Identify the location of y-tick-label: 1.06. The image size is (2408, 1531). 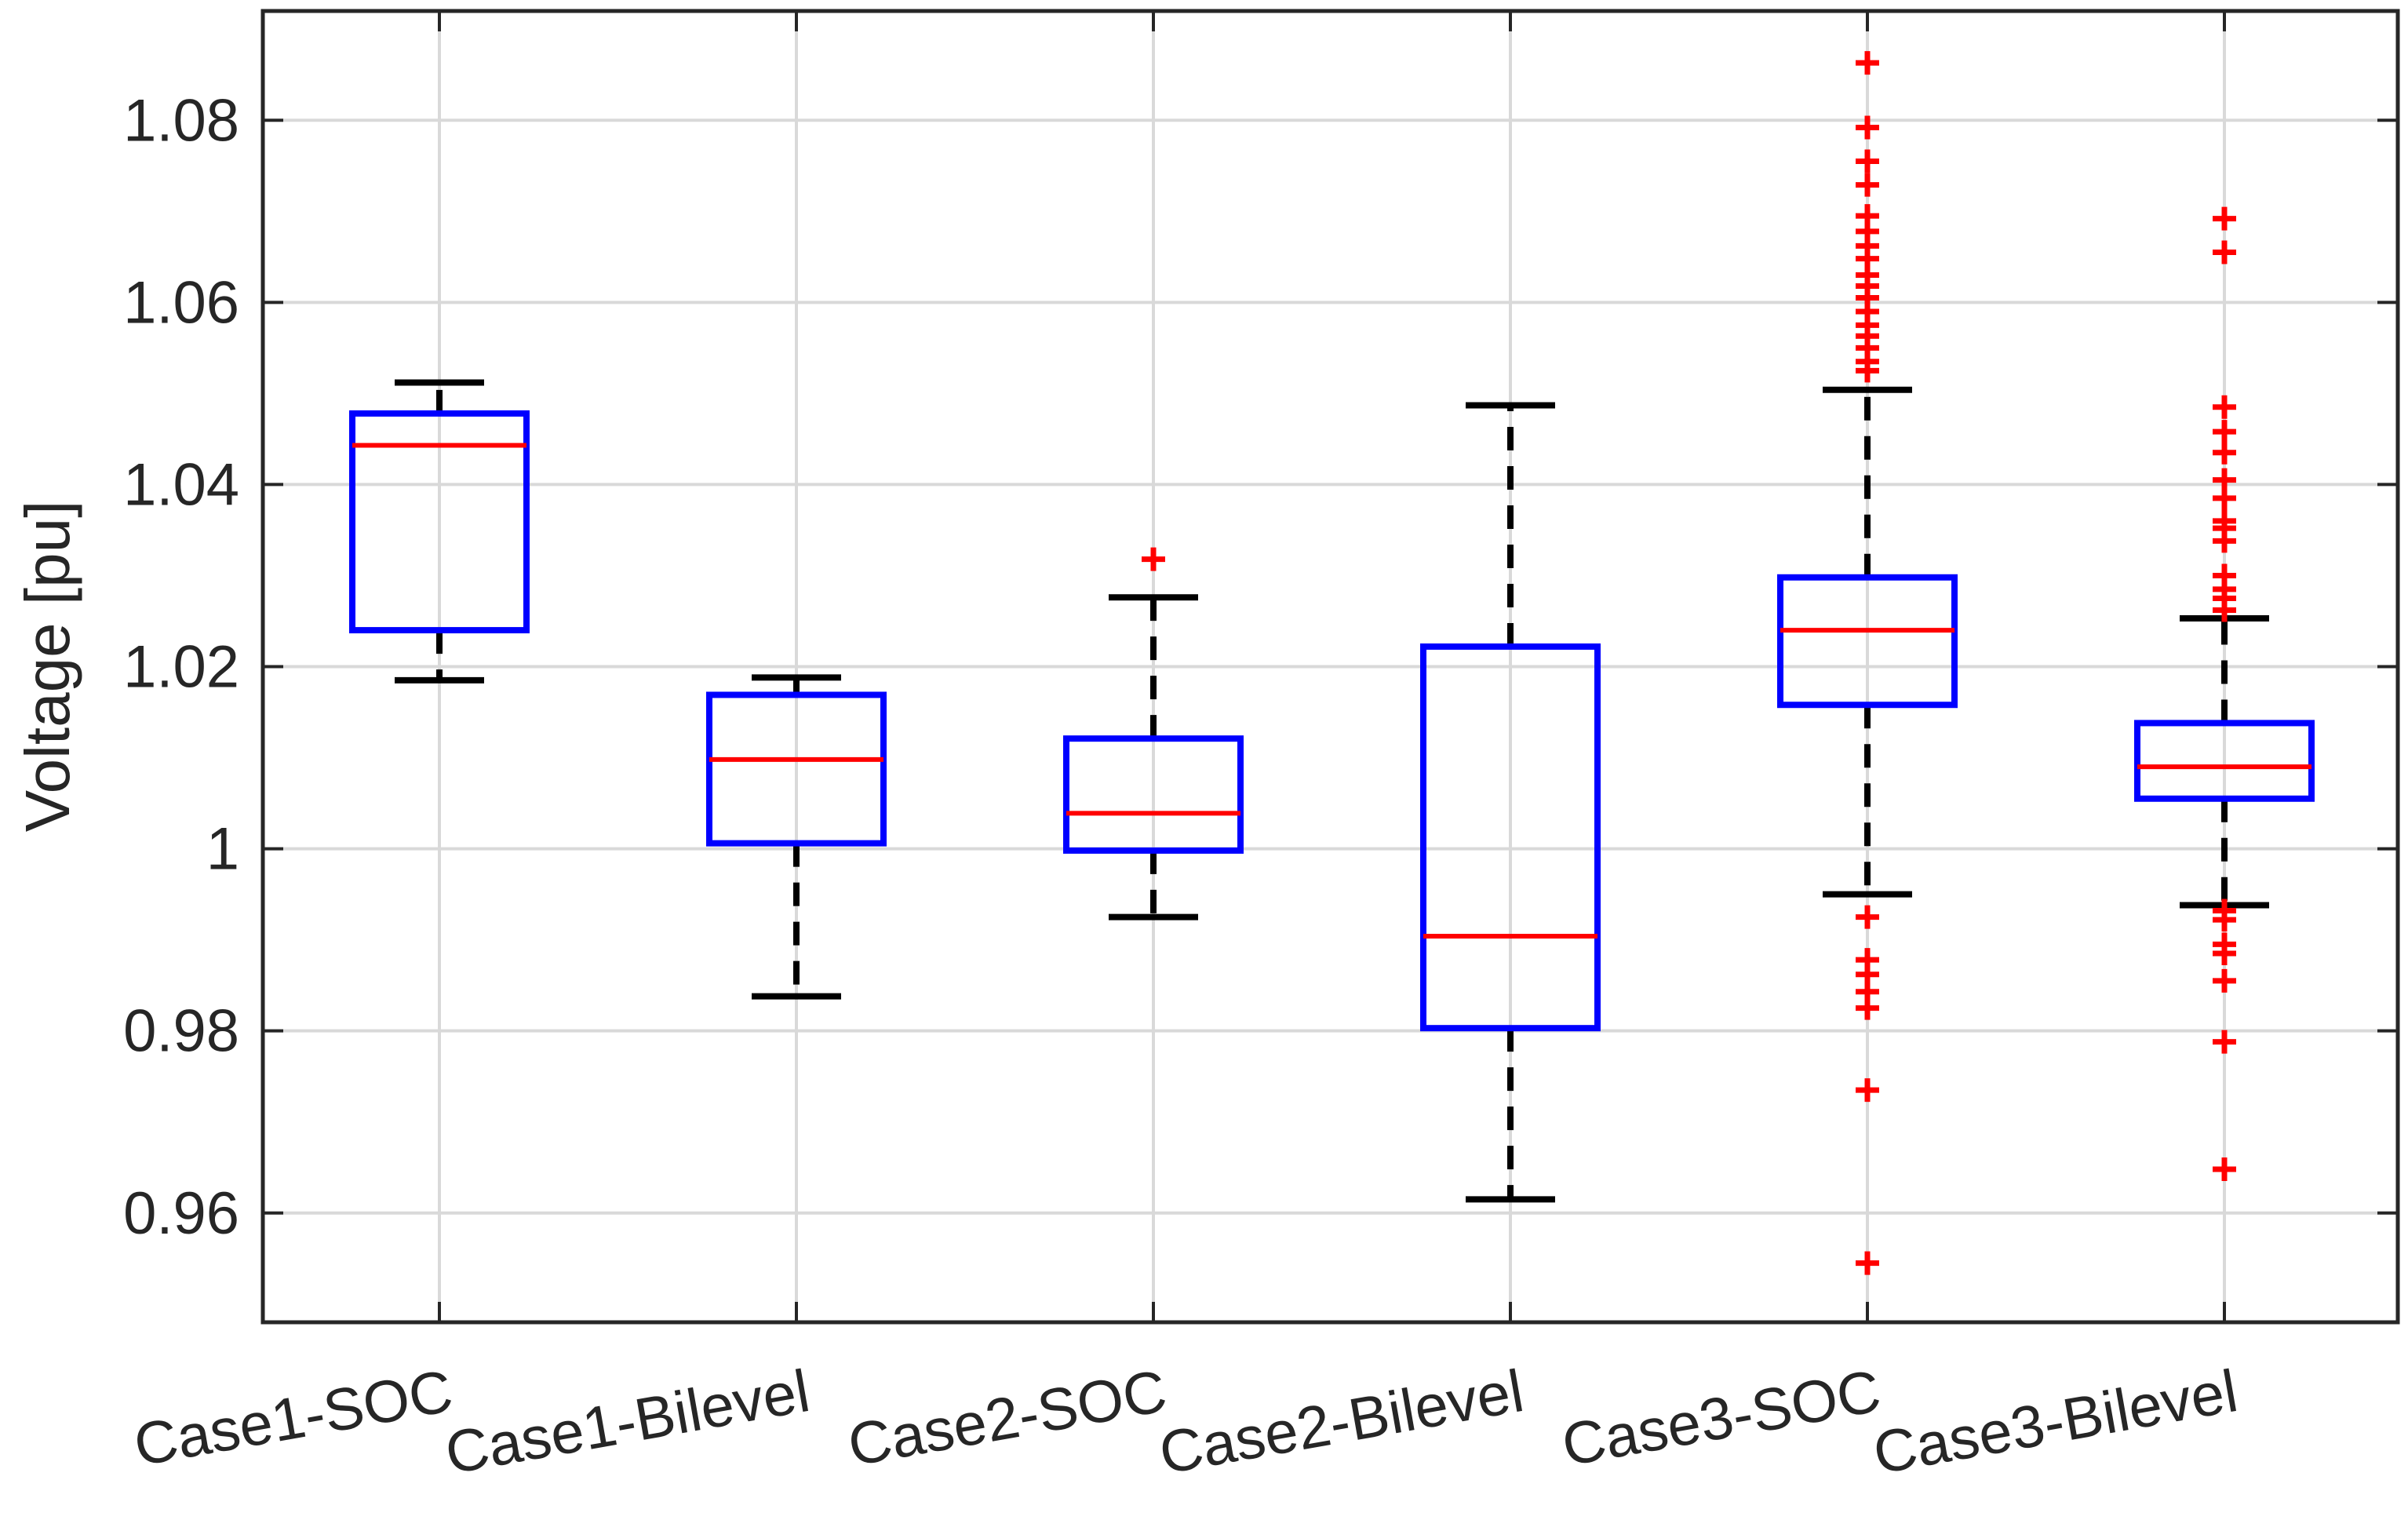
(181, 302).